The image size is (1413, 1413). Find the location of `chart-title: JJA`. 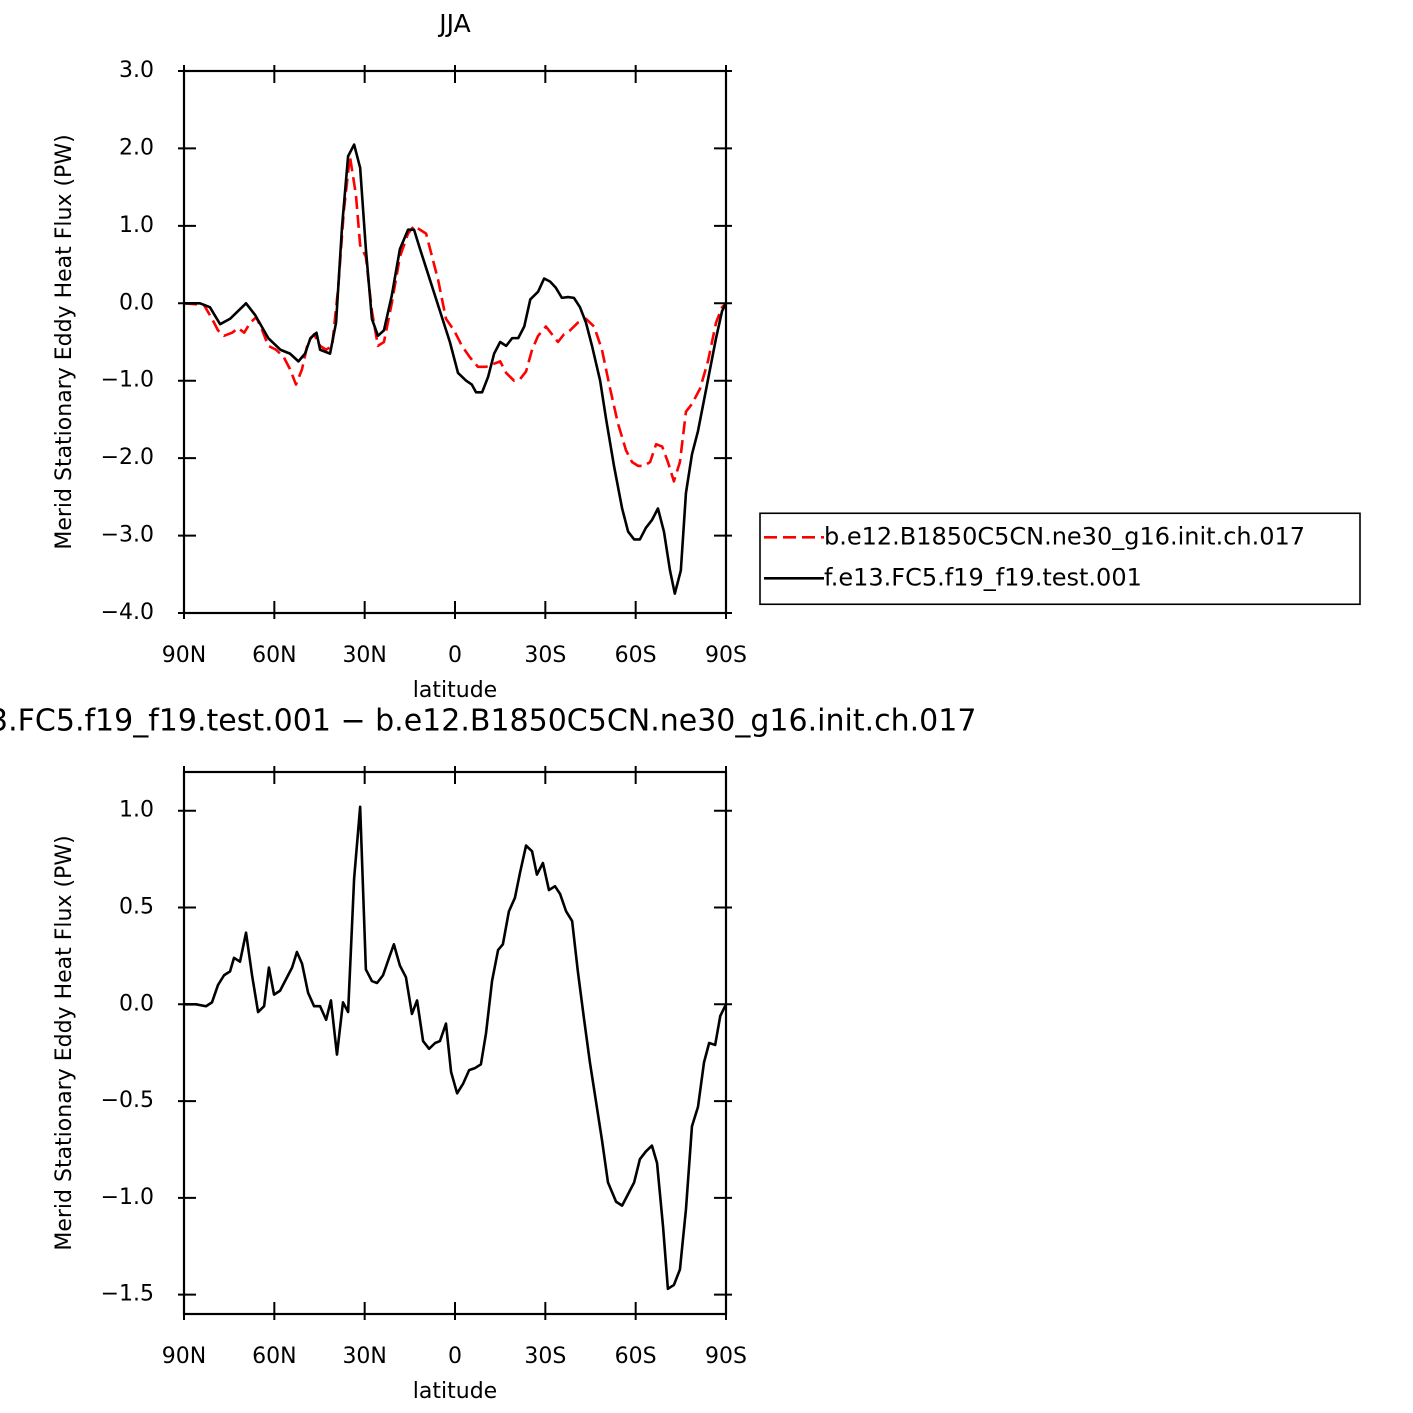

chart-title: JJA is located at coordinates (453, 23).